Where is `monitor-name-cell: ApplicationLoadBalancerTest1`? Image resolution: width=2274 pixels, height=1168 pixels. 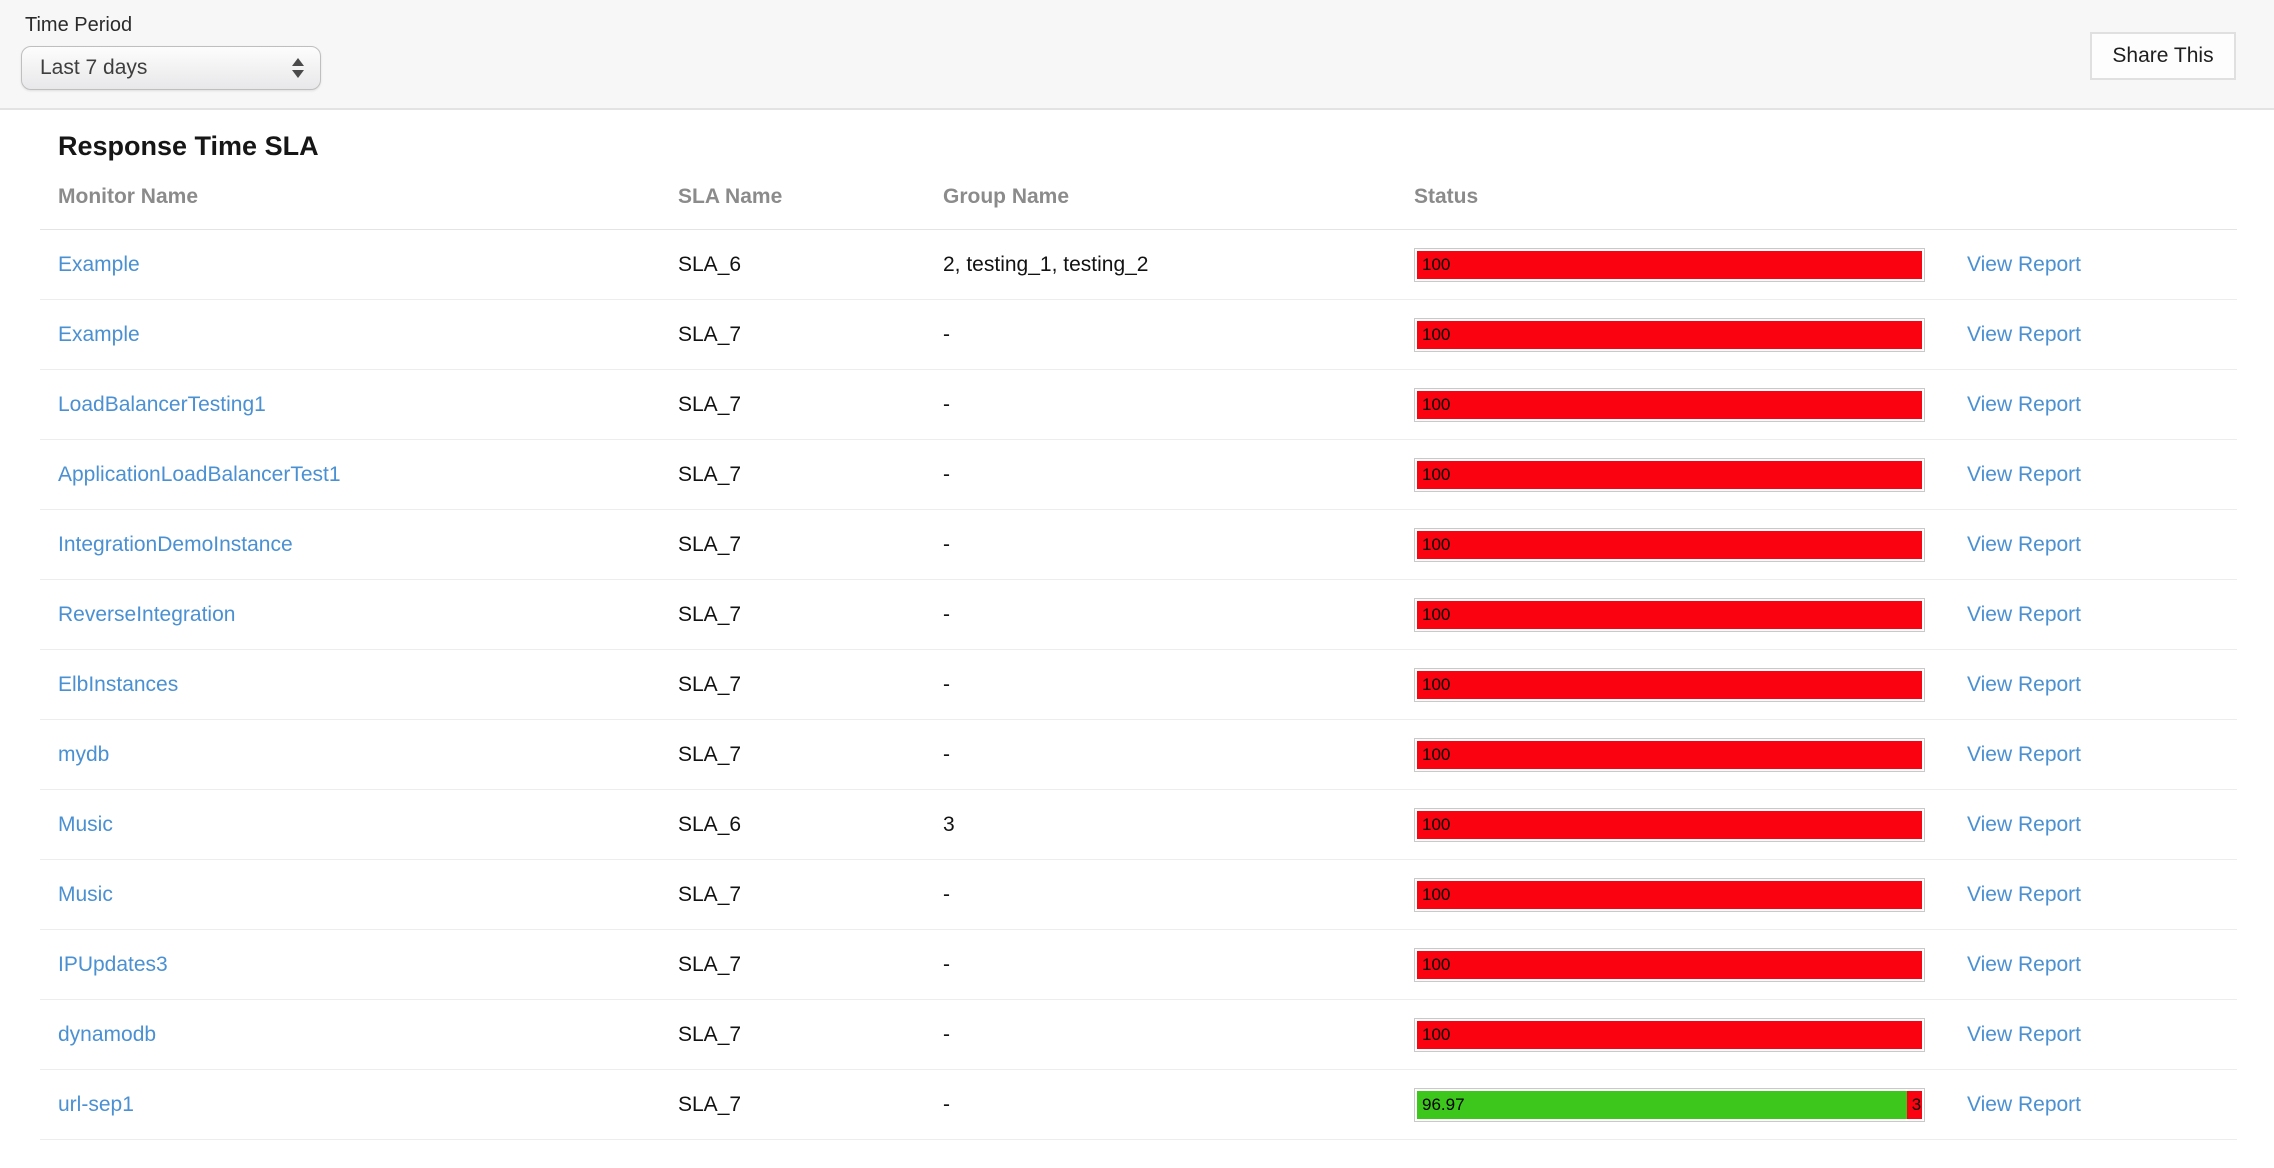
monitor-name-cell: ApplicationLoadBalancerTest1 is located at coordinates (359, 475).